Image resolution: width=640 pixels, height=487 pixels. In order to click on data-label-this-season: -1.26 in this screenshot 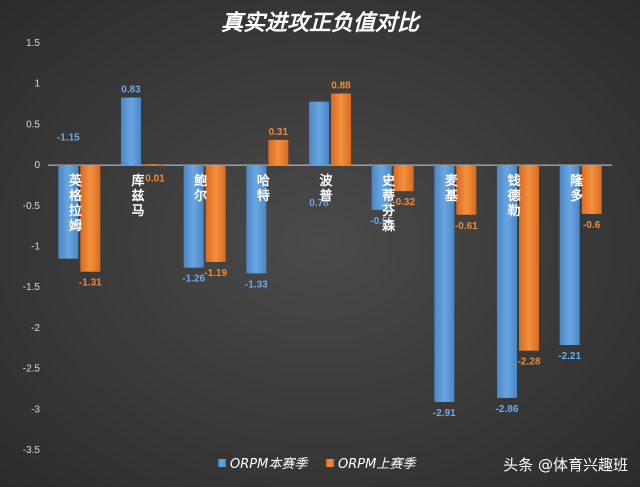, I will do `click(193, 279)`.